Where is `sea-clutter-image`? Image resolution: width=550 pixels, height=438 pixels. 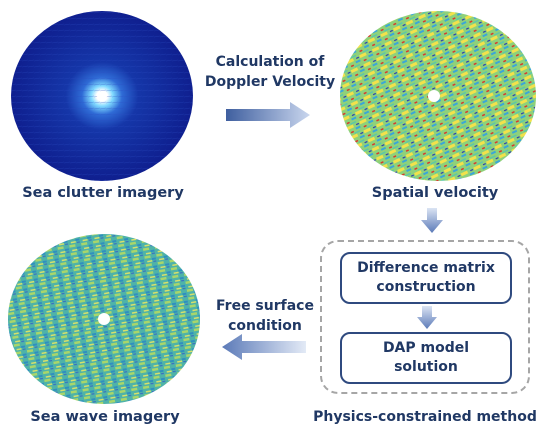
sea-clutter-image is located at coordinates (102, 96).